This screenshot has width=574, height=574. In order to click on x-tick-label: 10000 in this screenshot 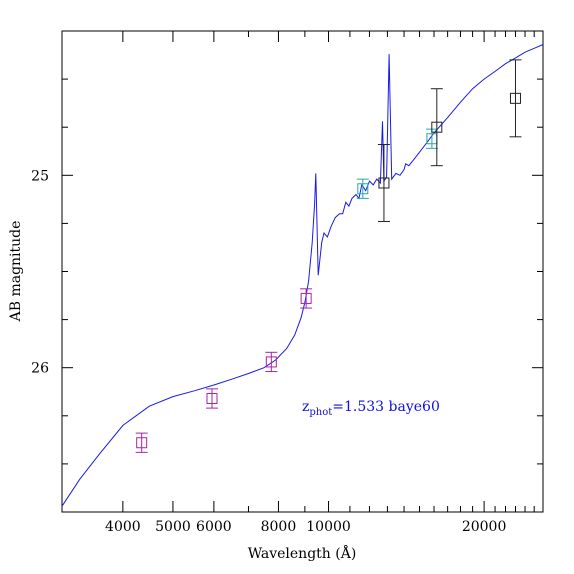, I will do `click(328, 527)`.